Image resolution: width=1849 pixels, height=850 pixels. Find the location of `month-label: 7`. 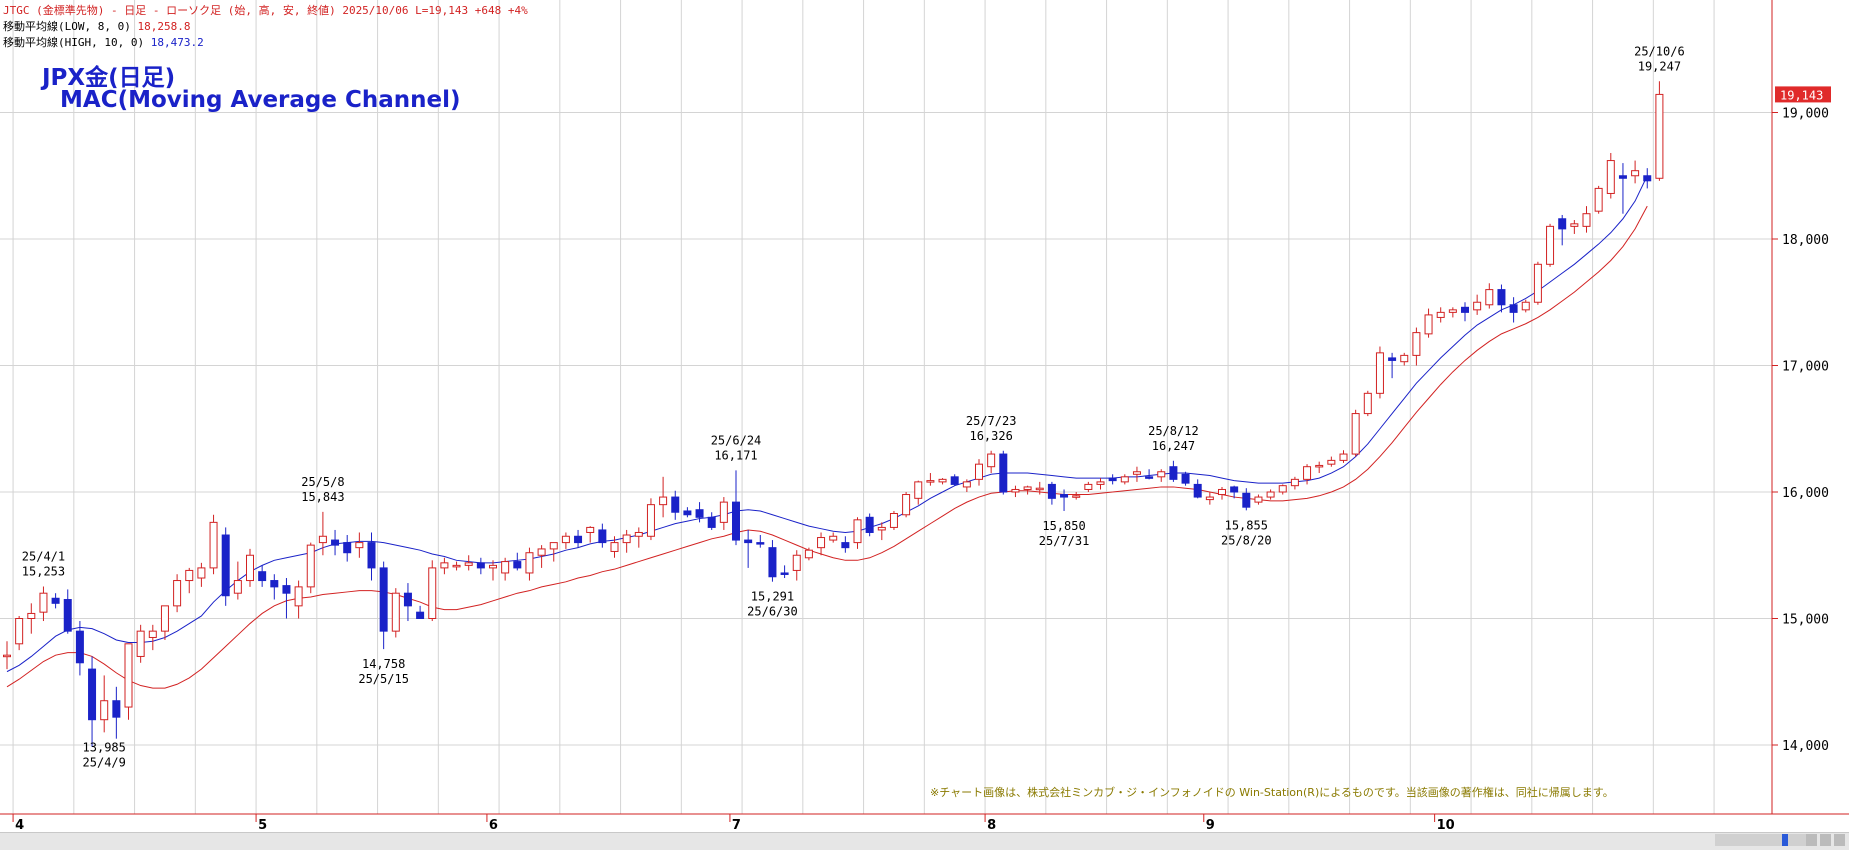

month-label: 7 is located at coordinates (736, 825).